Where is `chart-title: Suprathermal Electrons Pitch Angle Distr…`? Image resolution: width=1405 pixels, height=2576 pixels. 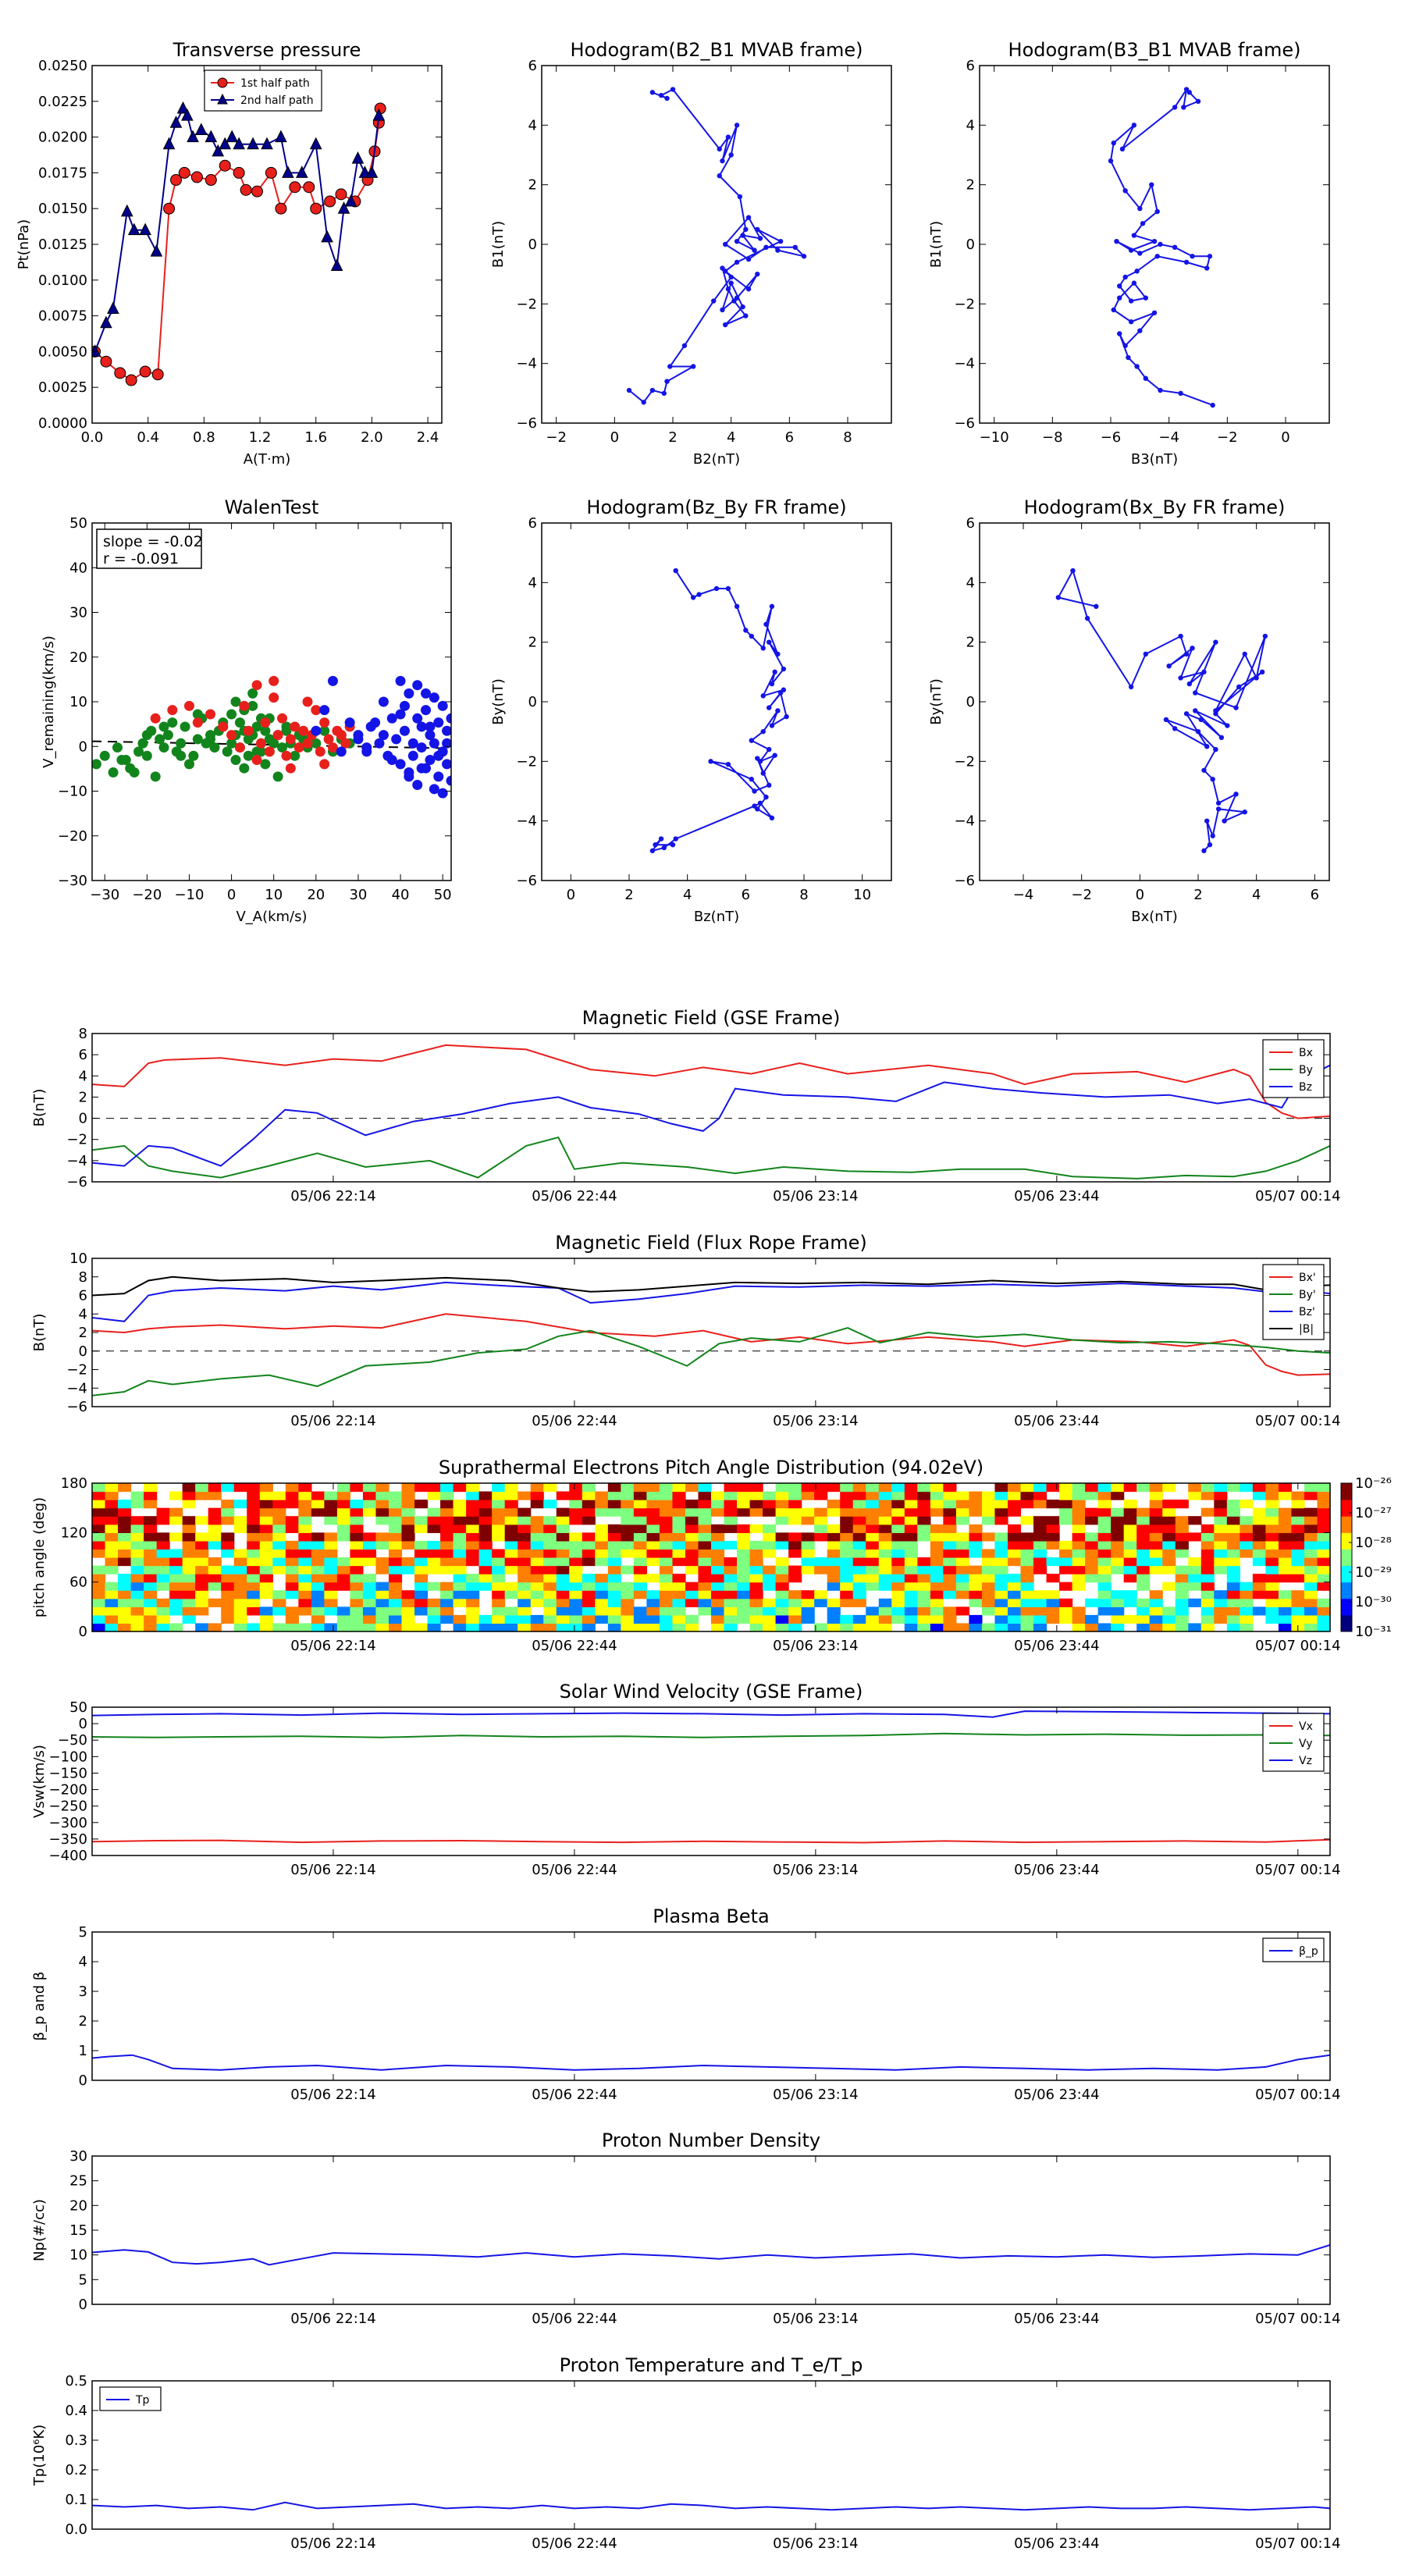 chart-title: Suprathermal Electrons Pitch Angle Distr… is located at coordinates (712, 1467).